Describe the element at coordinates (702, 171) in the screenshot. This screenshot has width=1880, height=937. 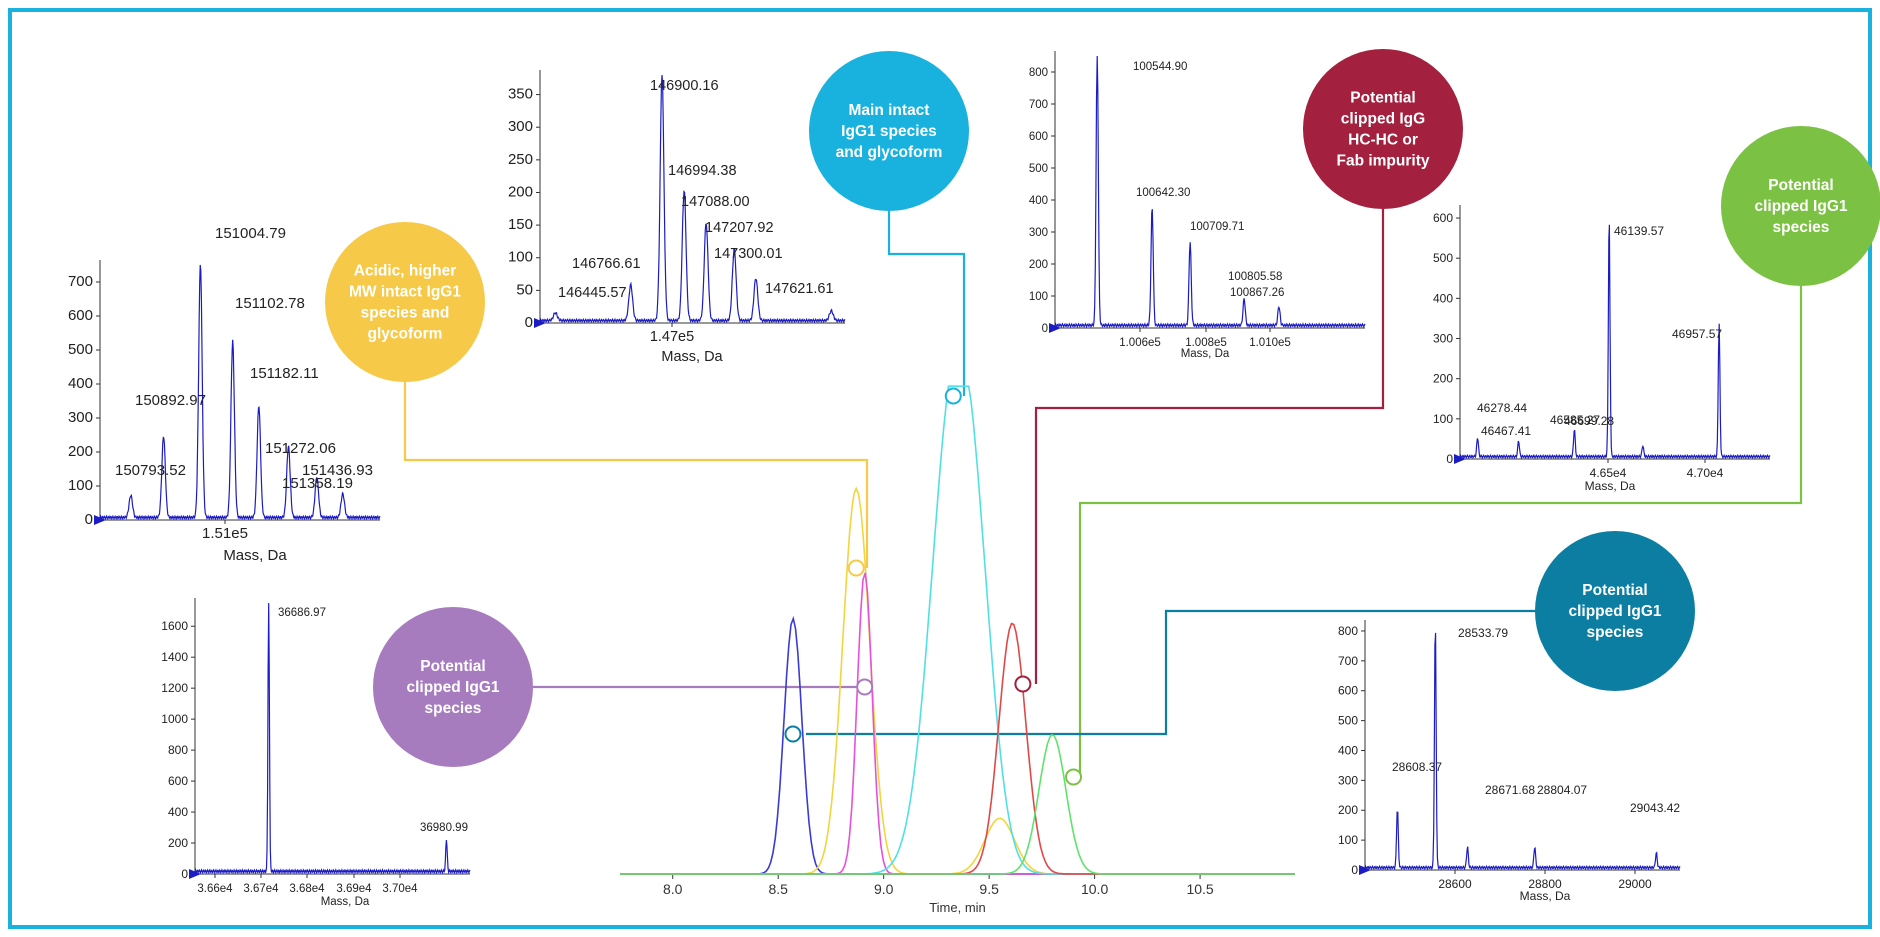
I see `peak-label: 146994.38` at that location.